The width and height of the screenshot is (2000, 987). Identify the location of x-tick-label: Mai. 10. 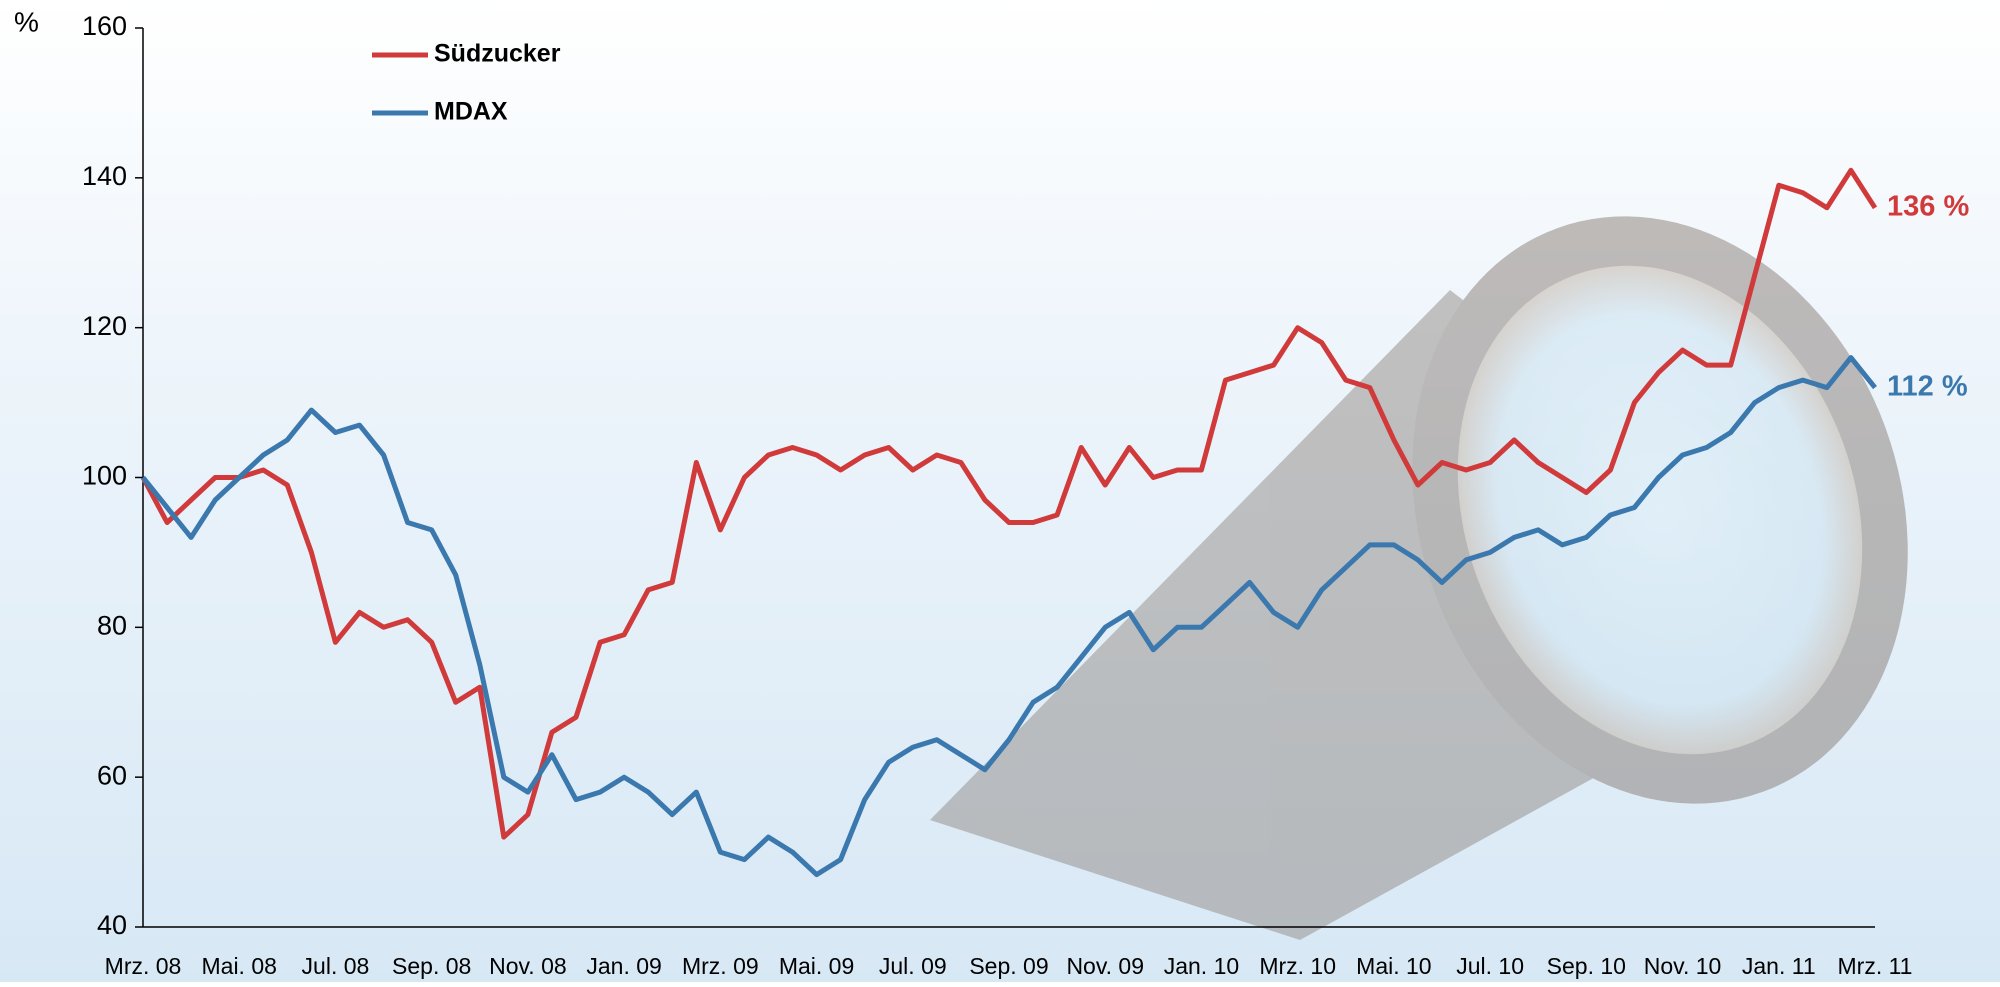
(1393, 966).